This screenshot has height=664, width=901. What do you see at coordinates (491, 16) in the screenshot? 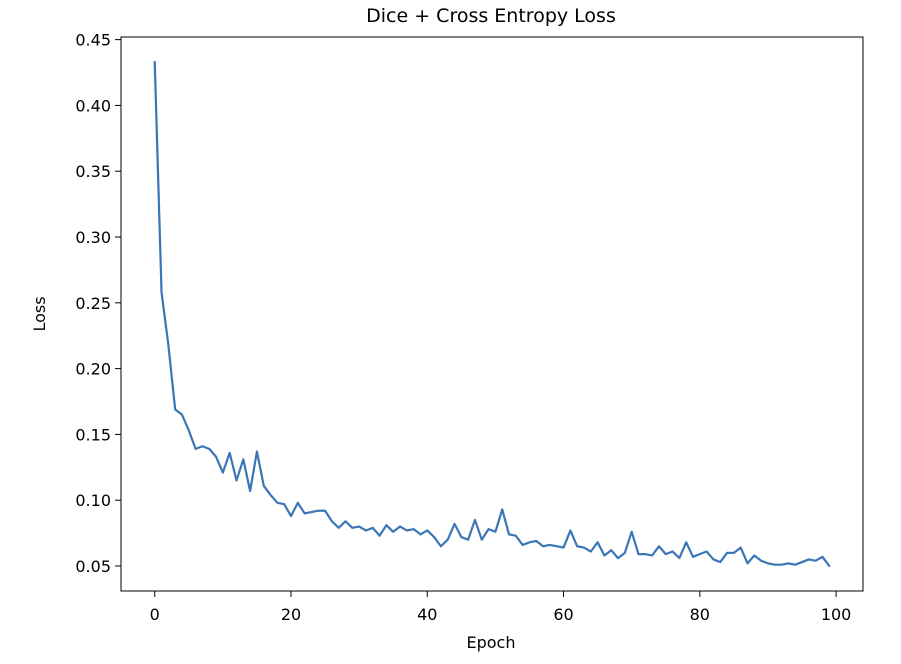
I see `chart-title: Dice + Cross Entropy Loss` at bounding box center [491, 16].